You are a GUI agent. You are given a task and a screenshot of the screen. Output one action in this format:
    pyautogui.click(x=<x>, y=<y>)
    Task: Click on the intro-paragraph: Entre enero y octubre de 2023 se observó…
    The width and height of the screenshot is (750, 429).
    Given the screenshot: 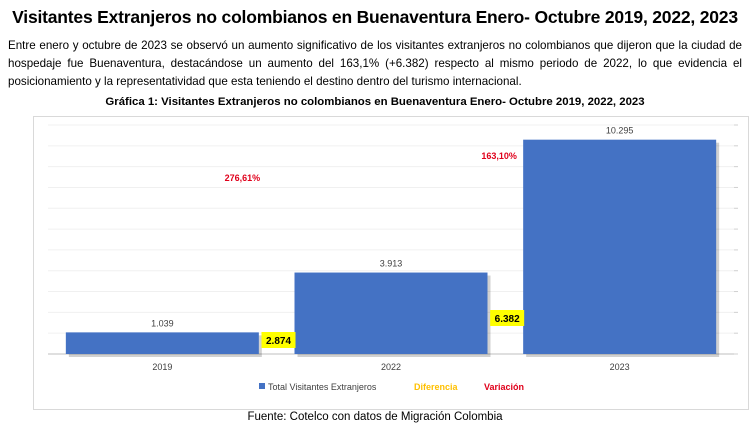 What is the action you would take?
    pyautogui.click(x=375, y=63)
    